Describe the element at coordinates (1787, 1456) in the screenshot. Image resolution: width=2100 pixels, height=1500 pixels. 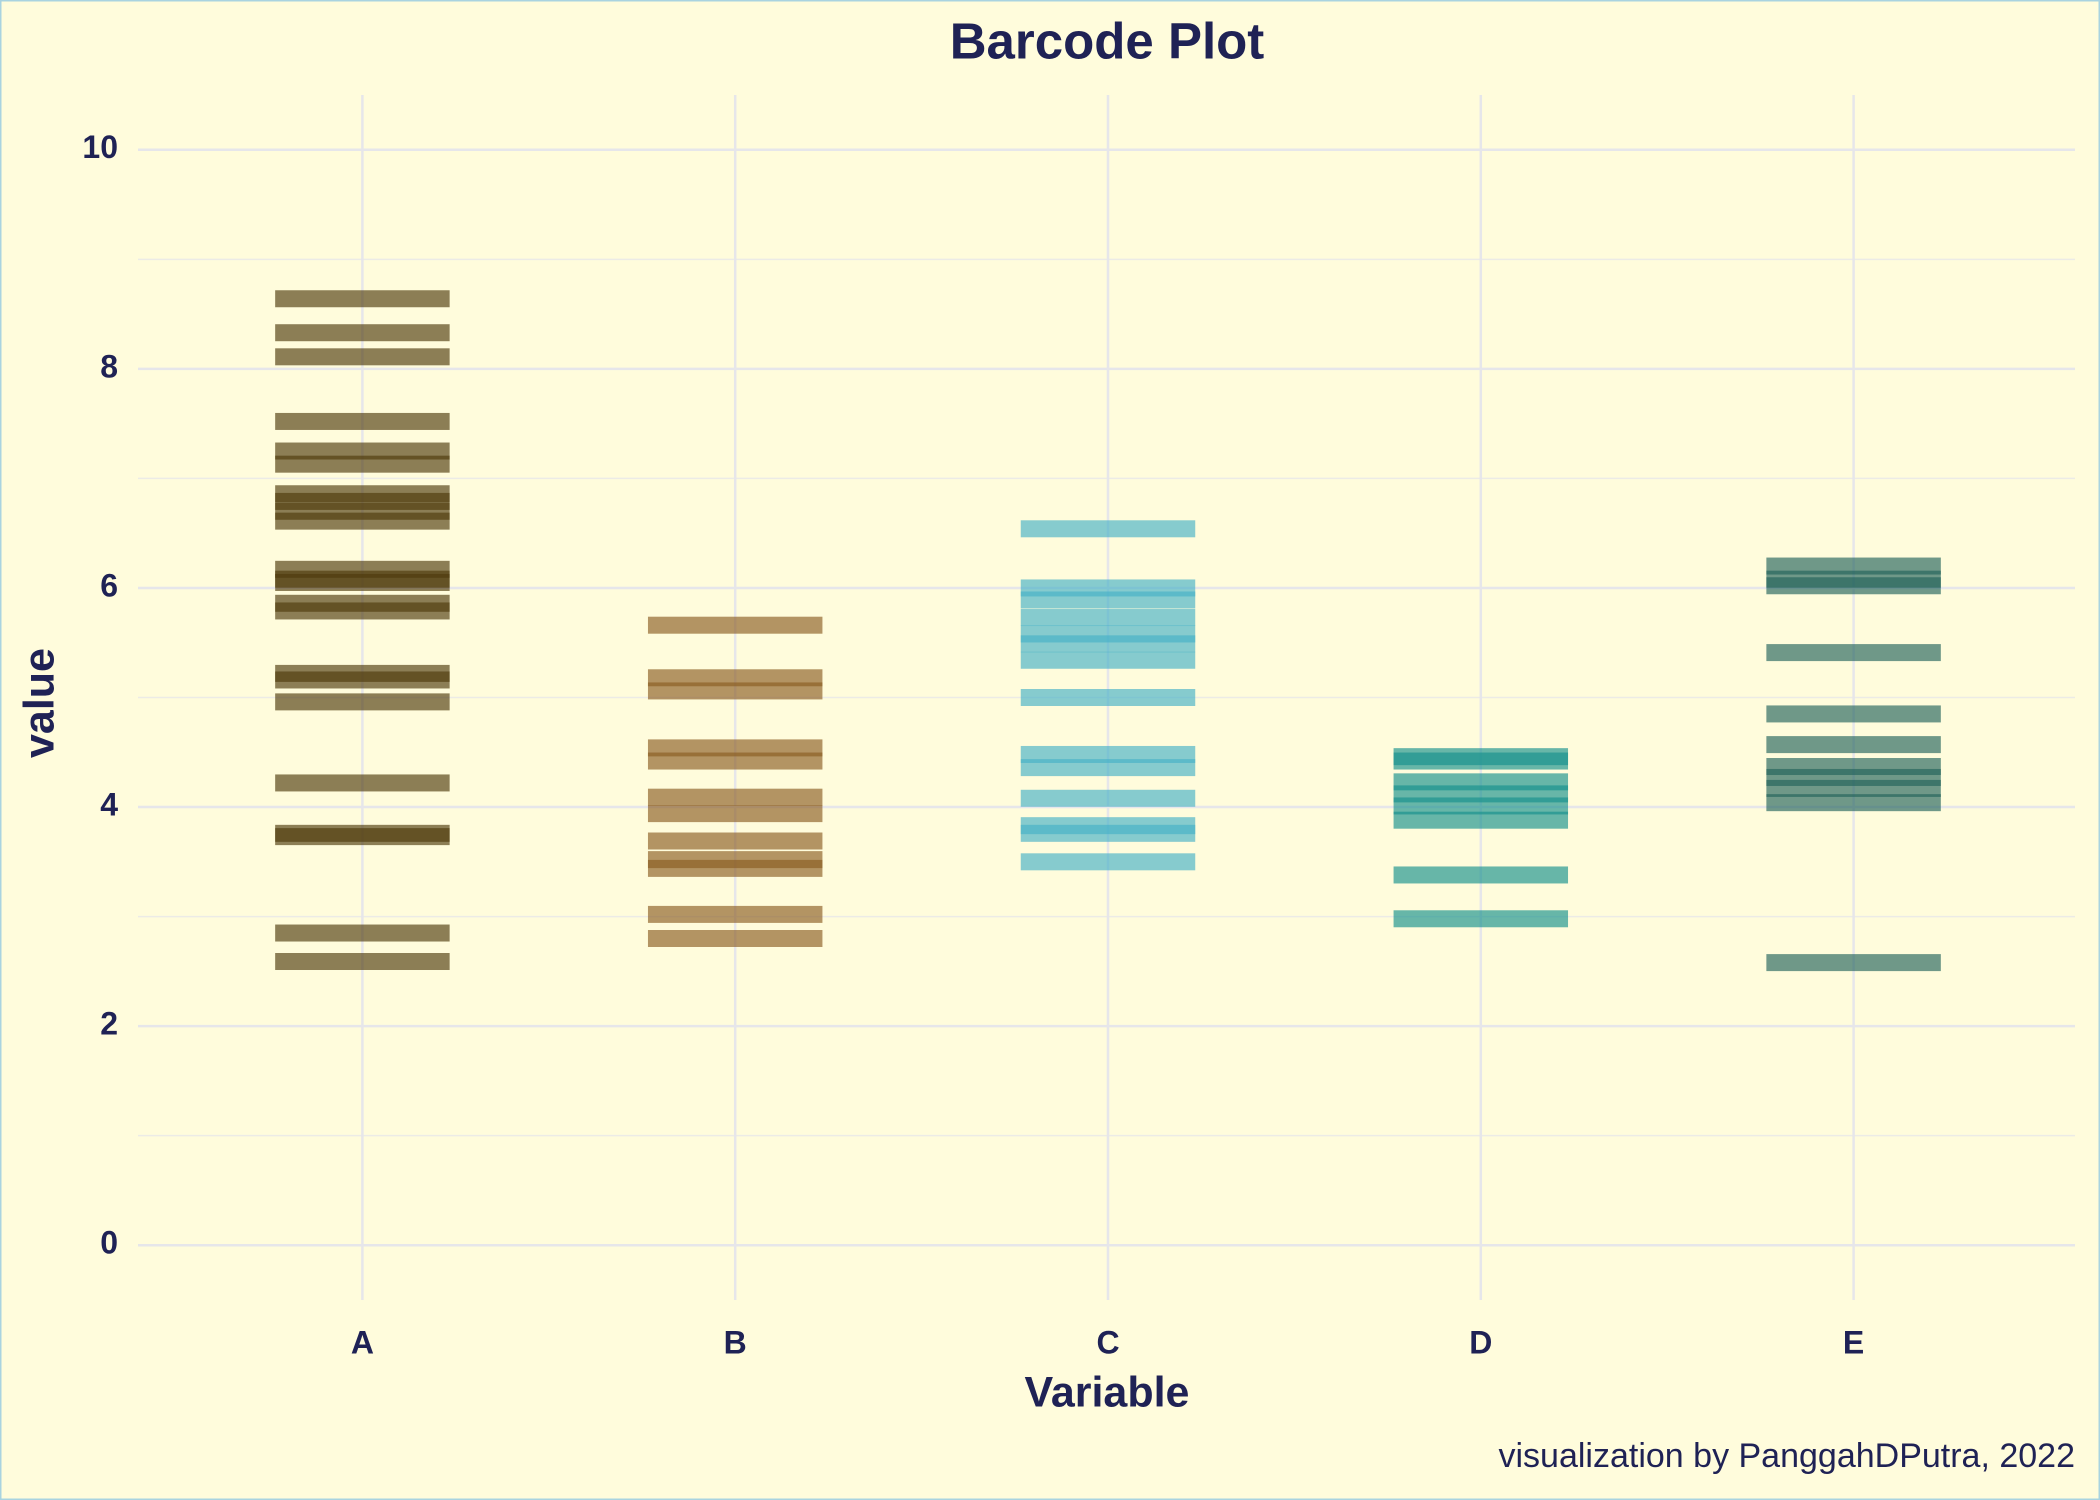
I see `caption: visualization by PanggahDPutra, 2022` at that location.